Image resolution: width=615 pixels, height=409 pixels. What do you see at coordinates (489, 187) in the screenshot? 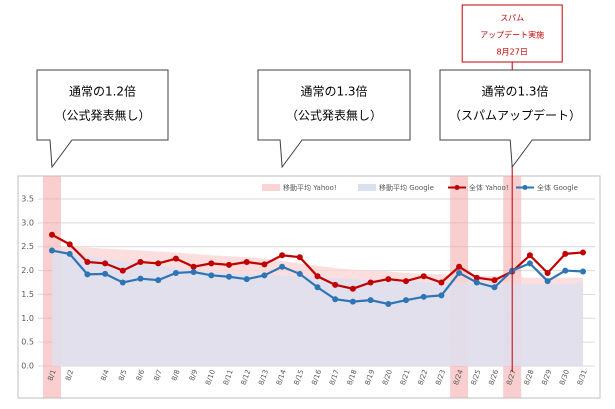
I see `legend-label: 全体 Yahoo!` at bounding box center [489, 187].